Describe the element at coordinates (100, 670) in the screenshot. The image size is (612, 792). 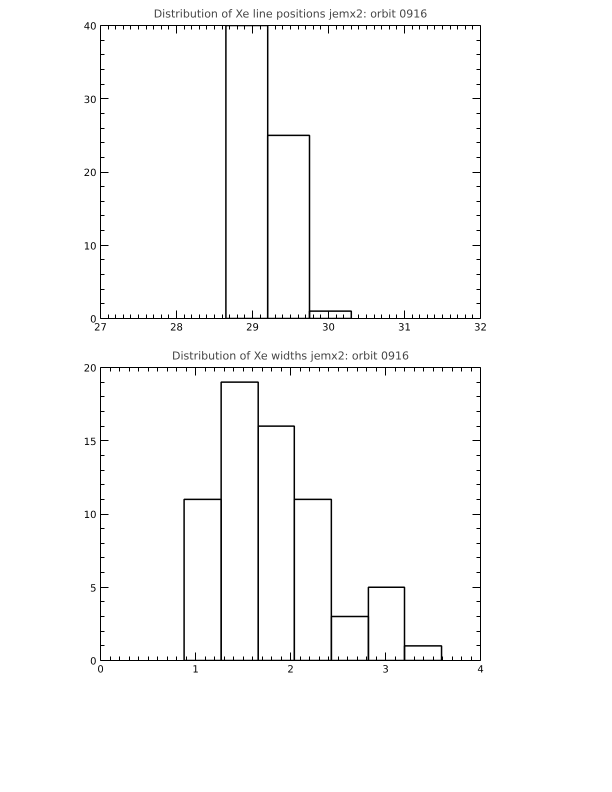
I see `x-tick-label: 0` at that location.